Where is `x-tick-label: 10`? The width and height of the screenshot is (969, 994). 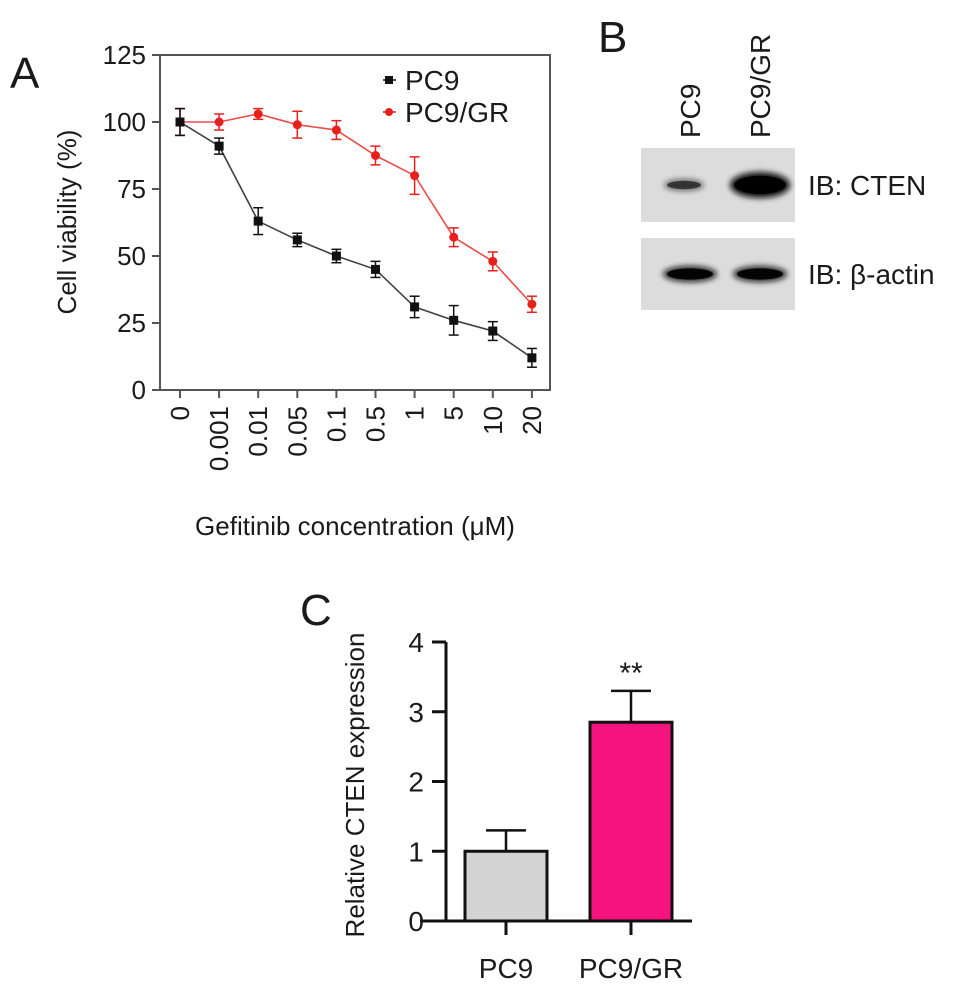 x-tick-label: 10 is located at coordinates (493, 420).